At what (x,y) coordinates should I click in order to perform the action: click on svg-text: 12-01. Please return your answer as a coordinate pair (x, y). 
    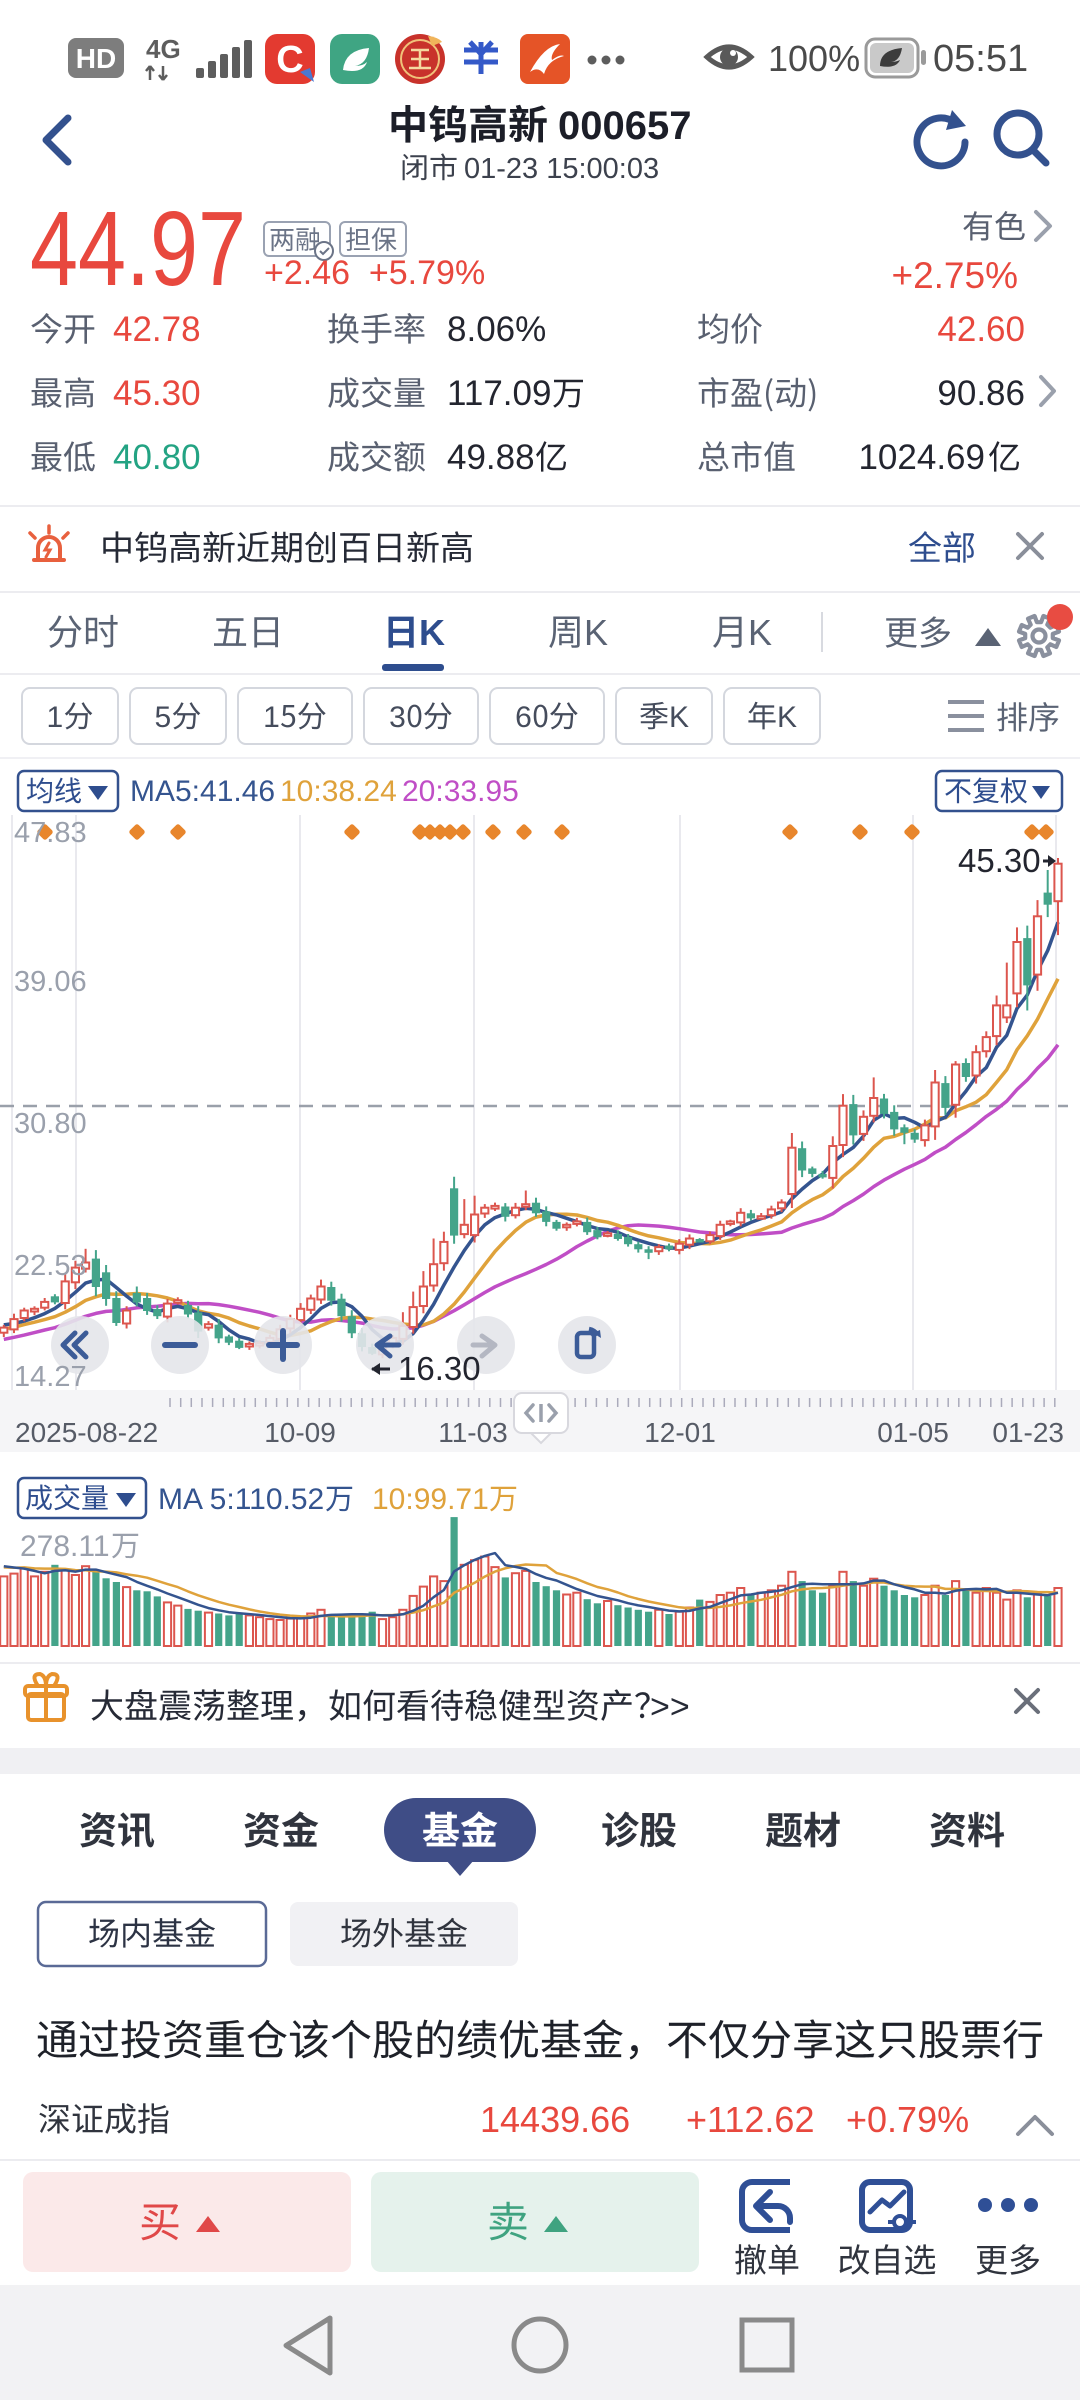
    Looking at the image, I should click on (680, 1432).